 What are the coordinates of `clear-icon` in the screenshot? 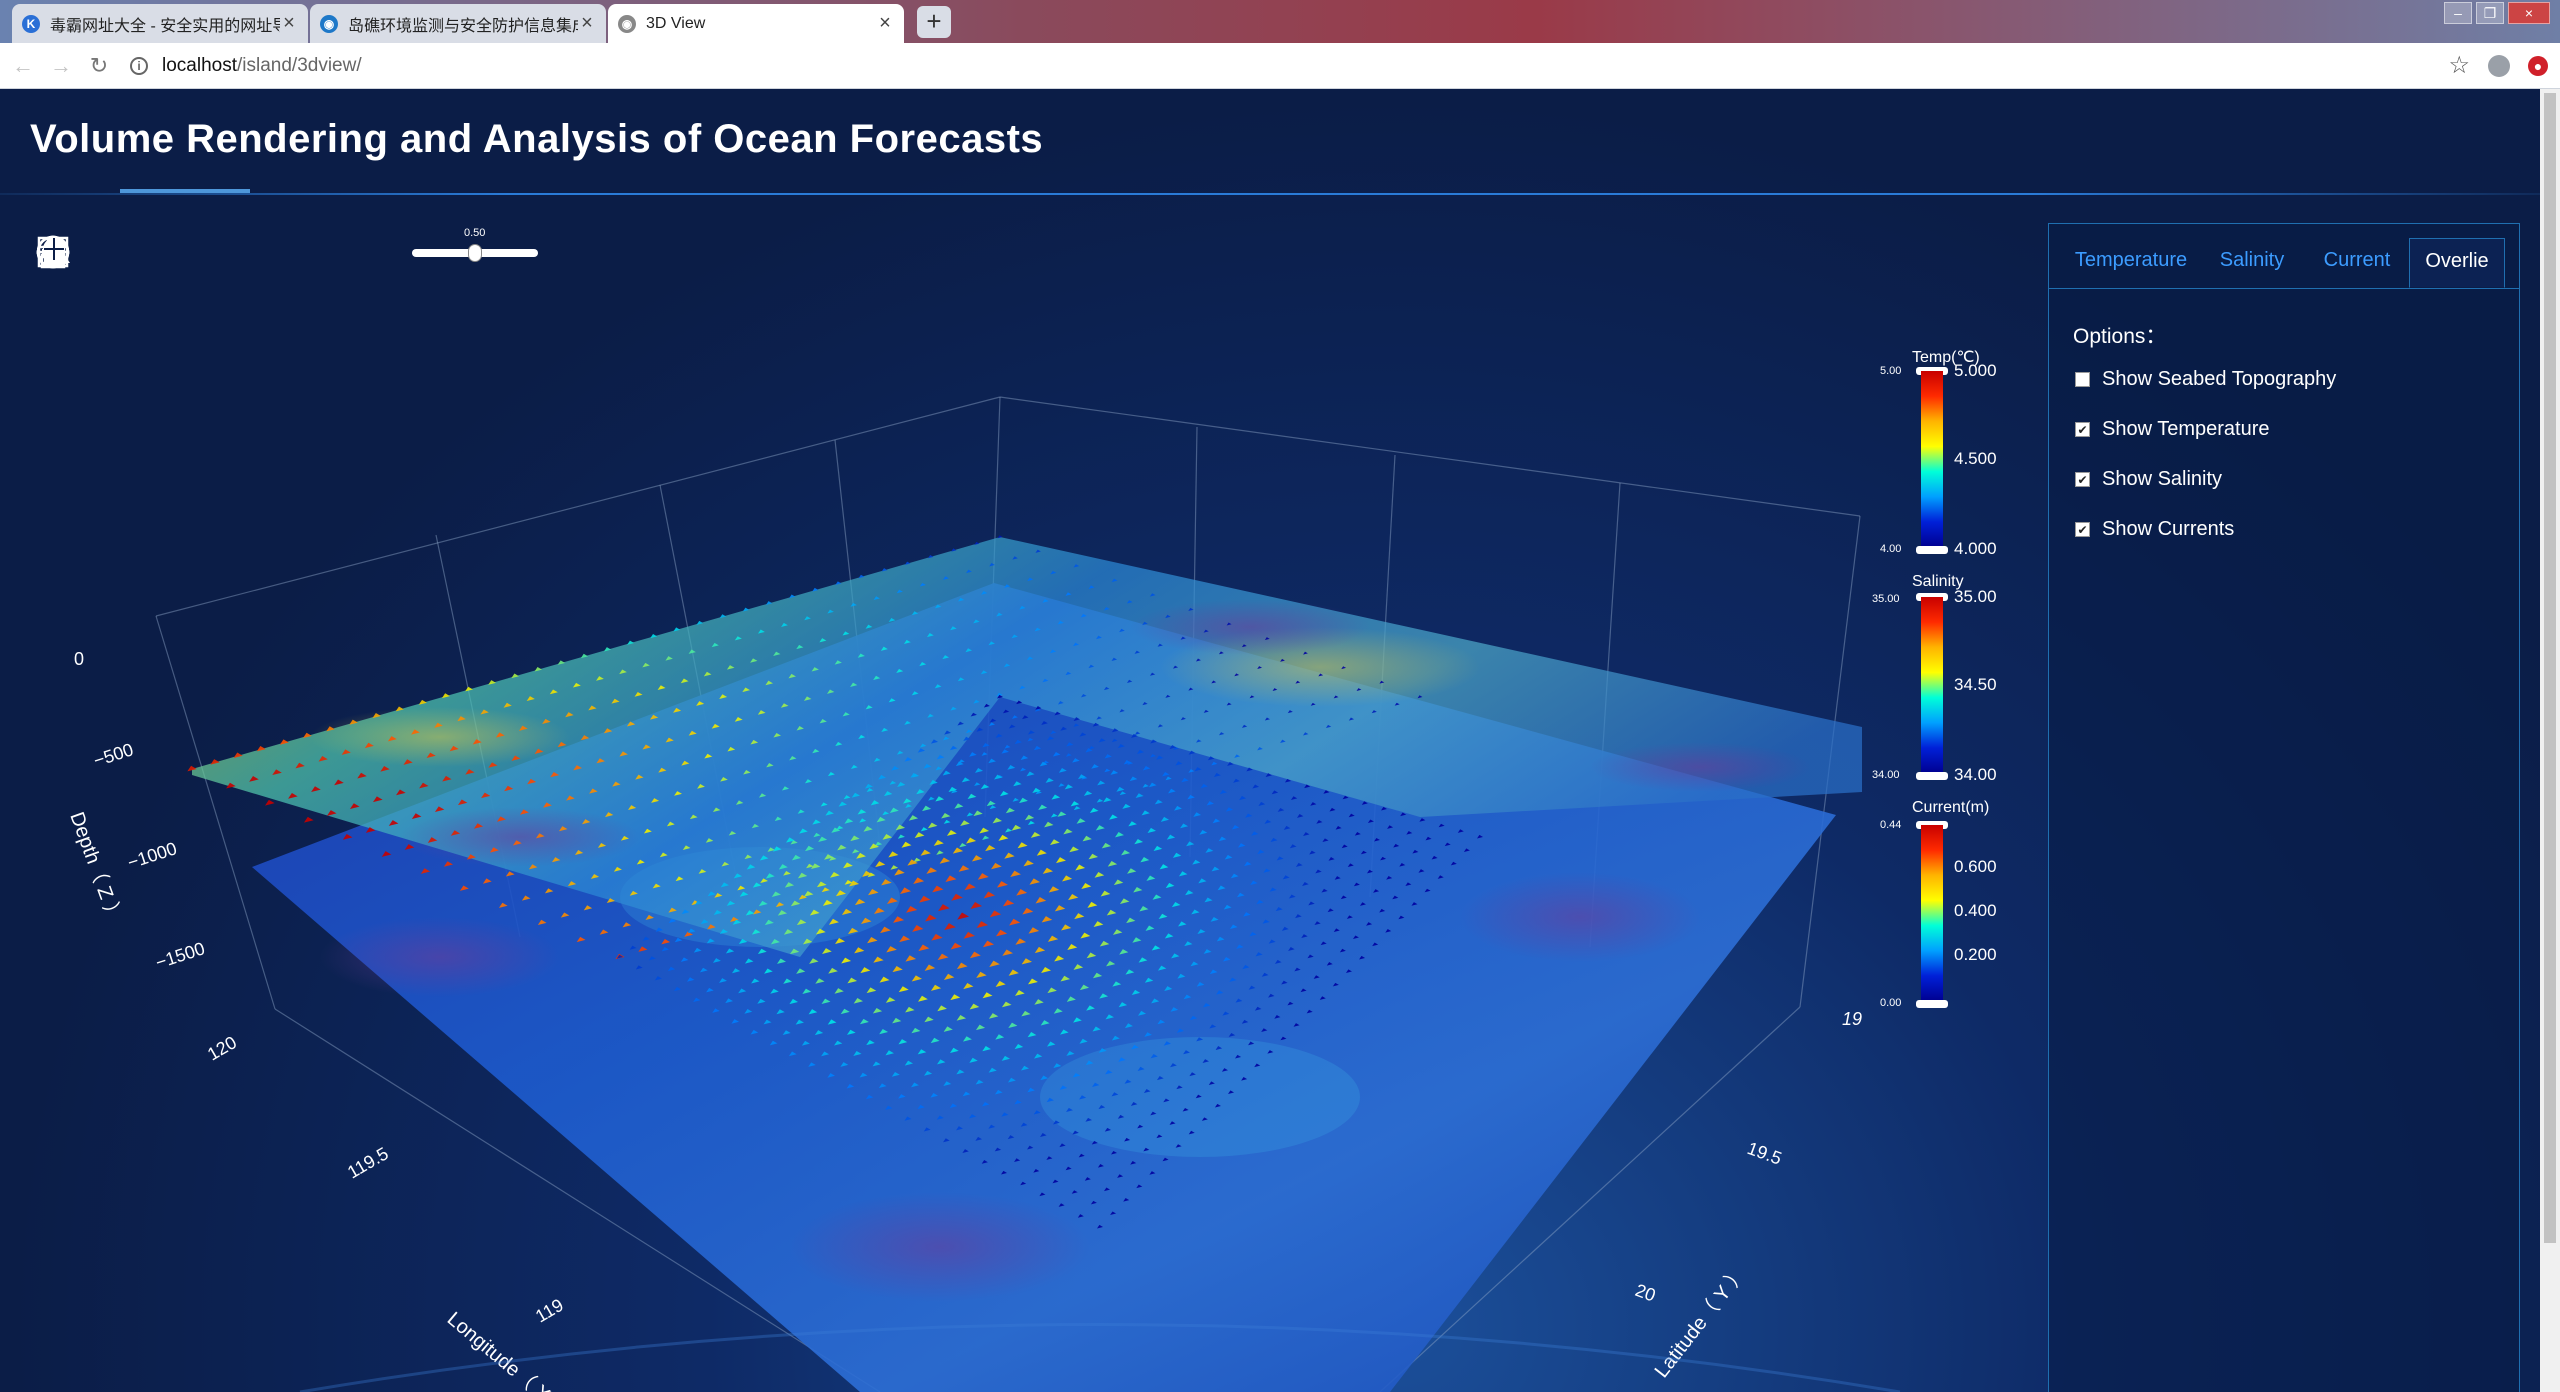 It's located at (146, 253).